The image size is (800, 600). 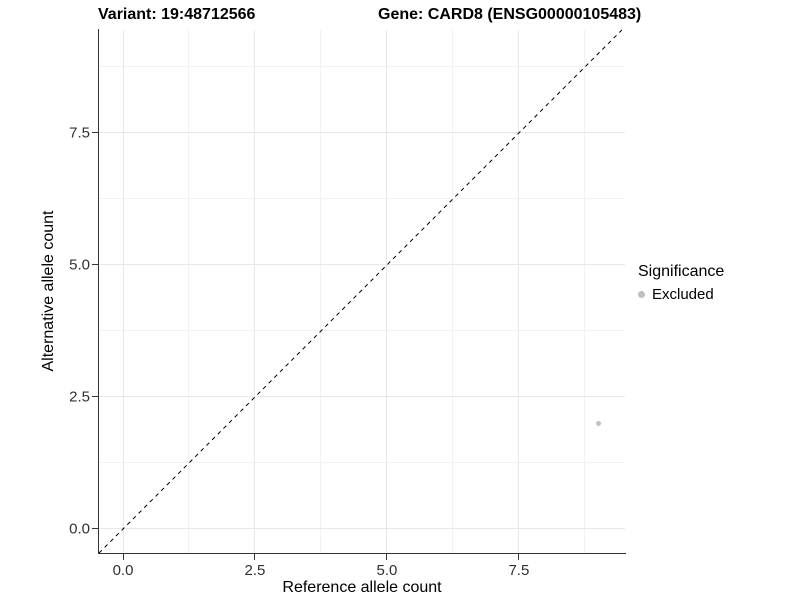 What do you see at coordinates (519, 570) in the screenshot?
I see `x-tick-label: 7.5` at bounding box center [519, 570].